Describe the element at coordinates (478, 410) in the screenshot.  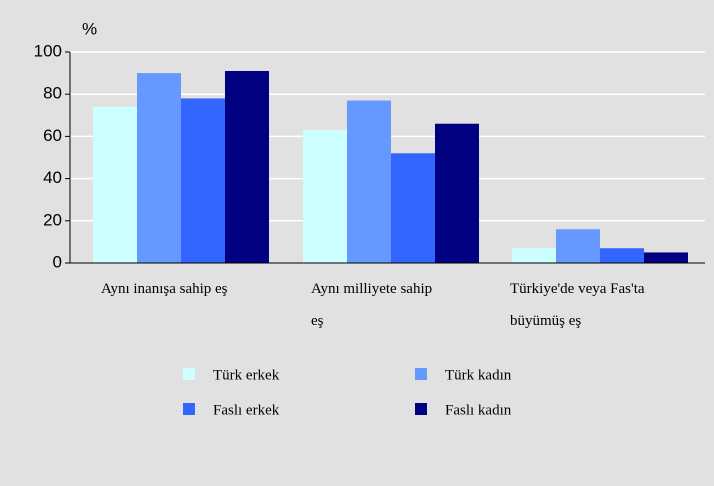
I see `legend-label: Faslı kadın` at that location.